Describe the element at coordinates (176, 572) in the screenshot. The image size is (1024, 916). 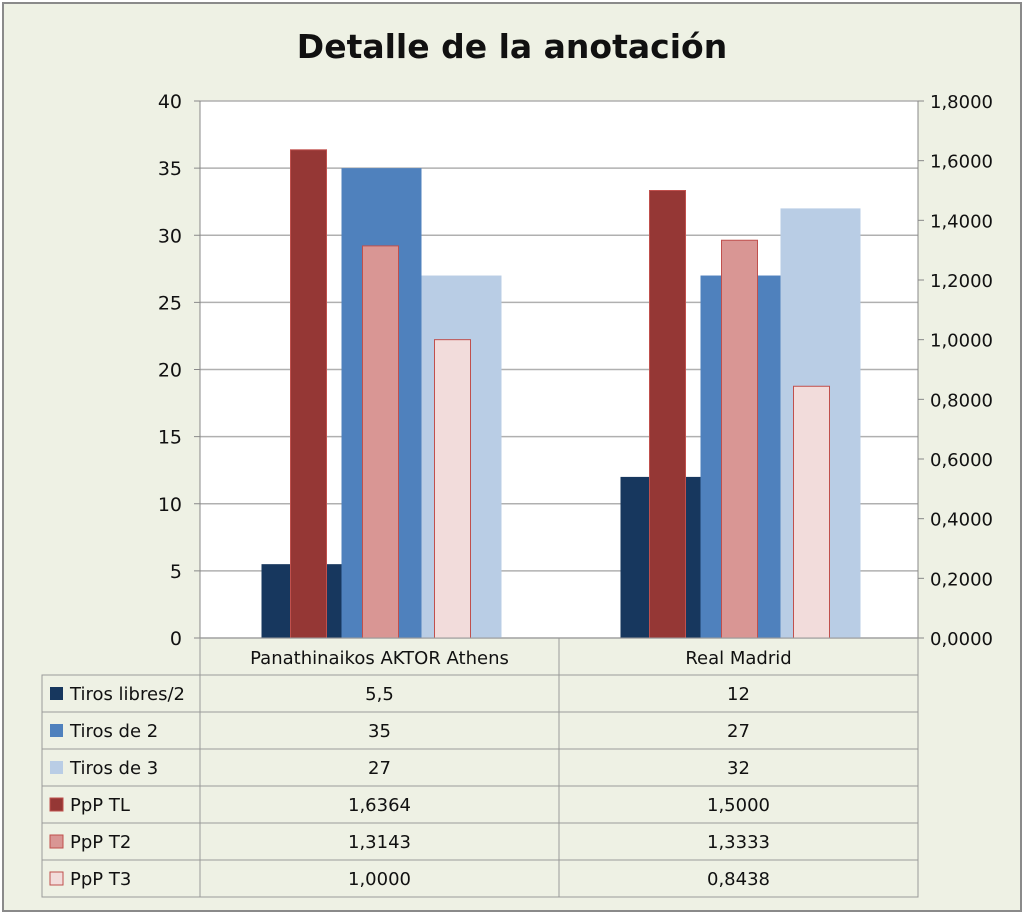
I see `y-tick-label: 5` at that location.